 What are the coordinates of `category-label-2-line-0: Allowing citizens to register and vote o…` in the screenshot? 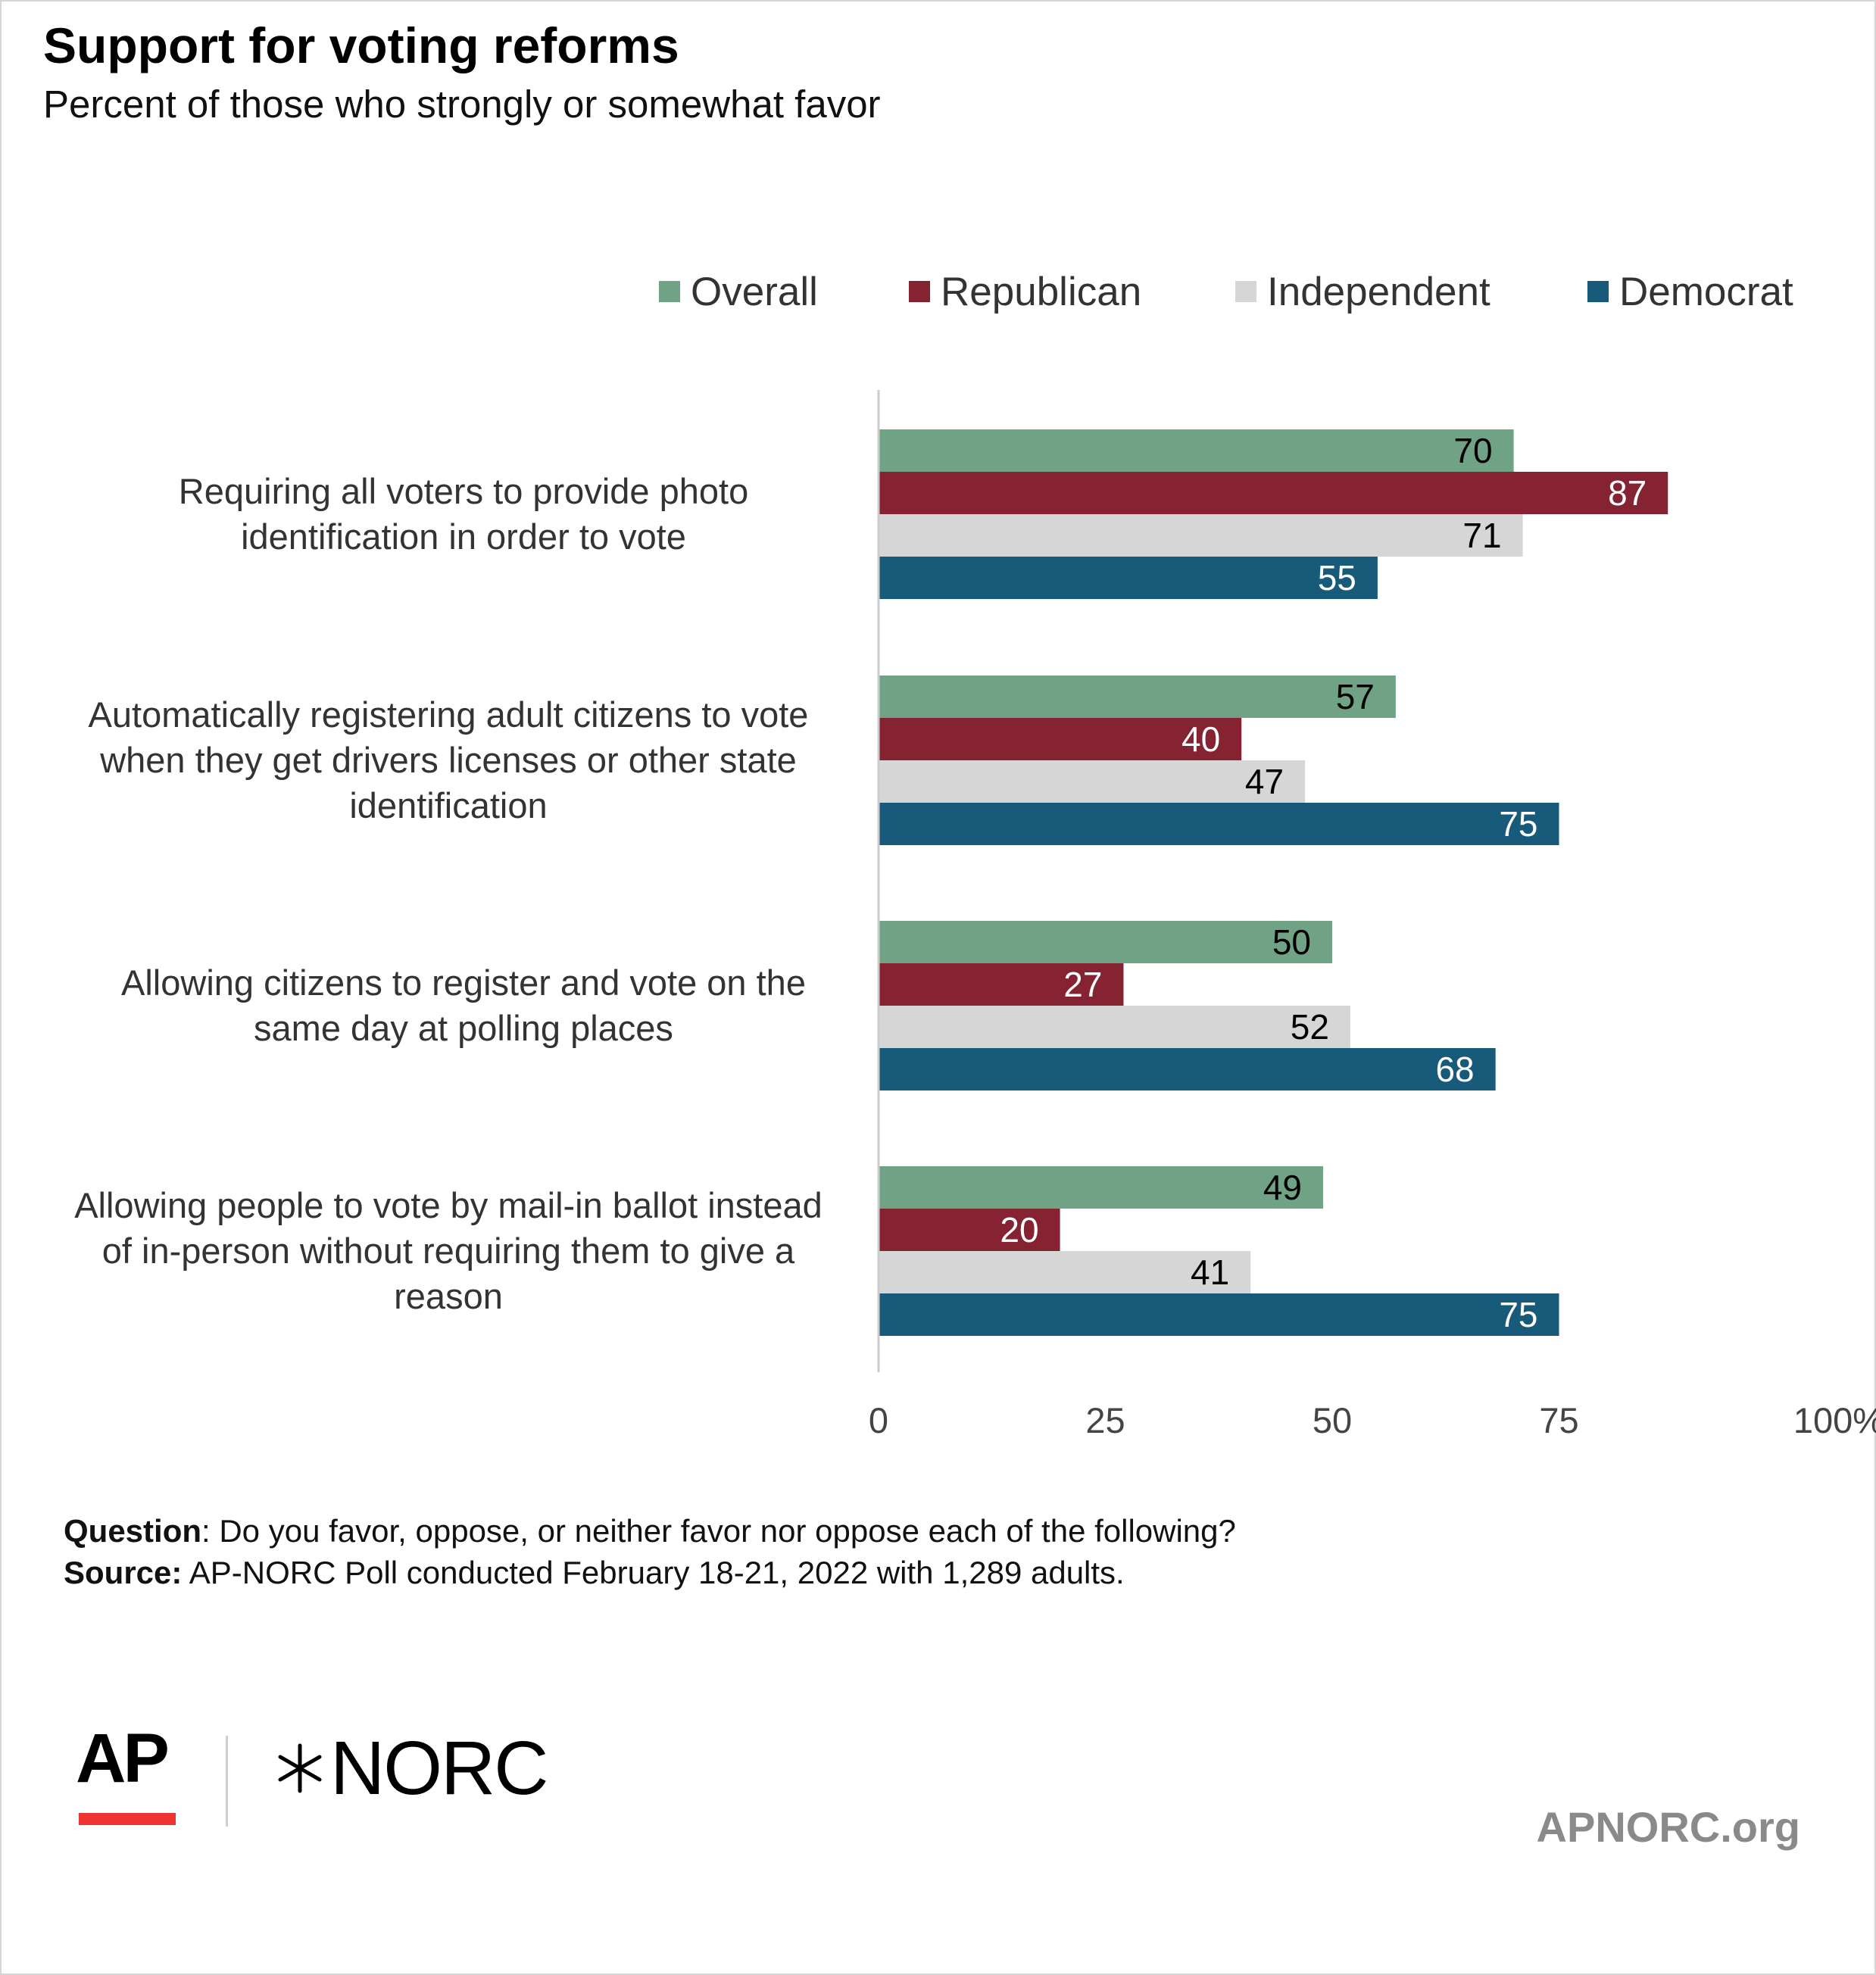 It's located at (463, 983).